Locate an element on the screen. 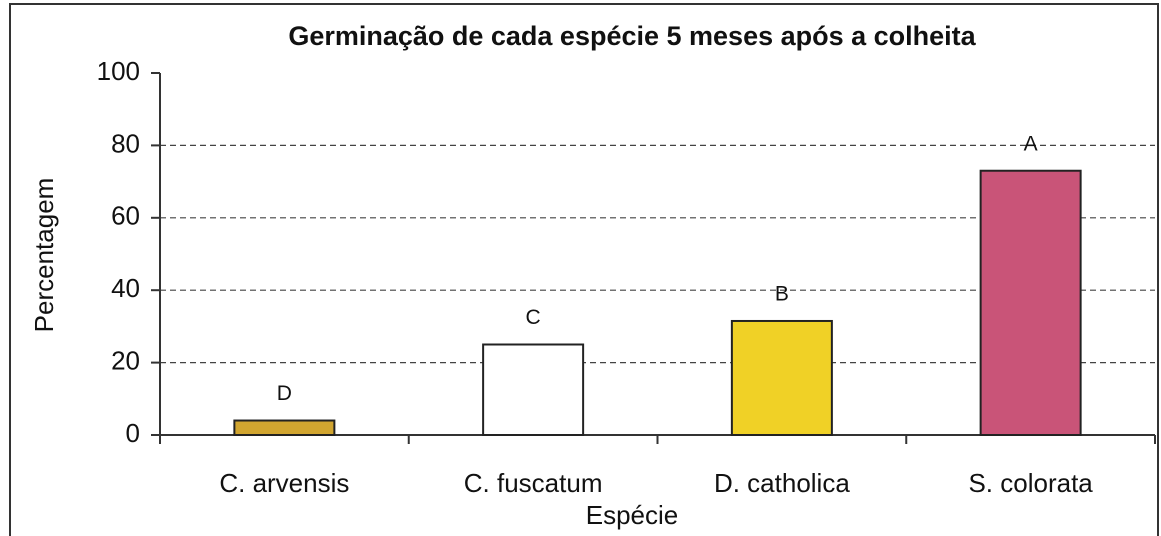  y-tick-label: 0 is located at coordinates (133, 433).